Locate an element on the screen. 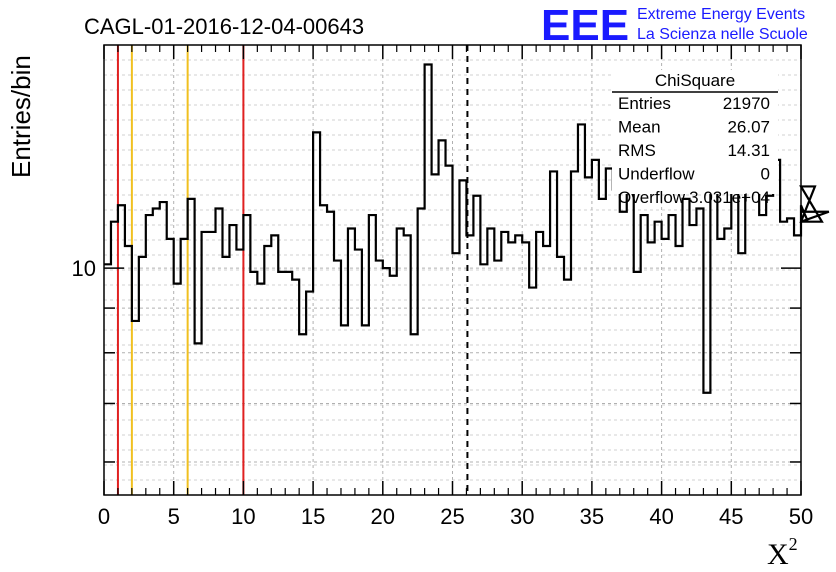 The image size is (836, 572). eee-logo: EEE is located at coordinates (585, 25).